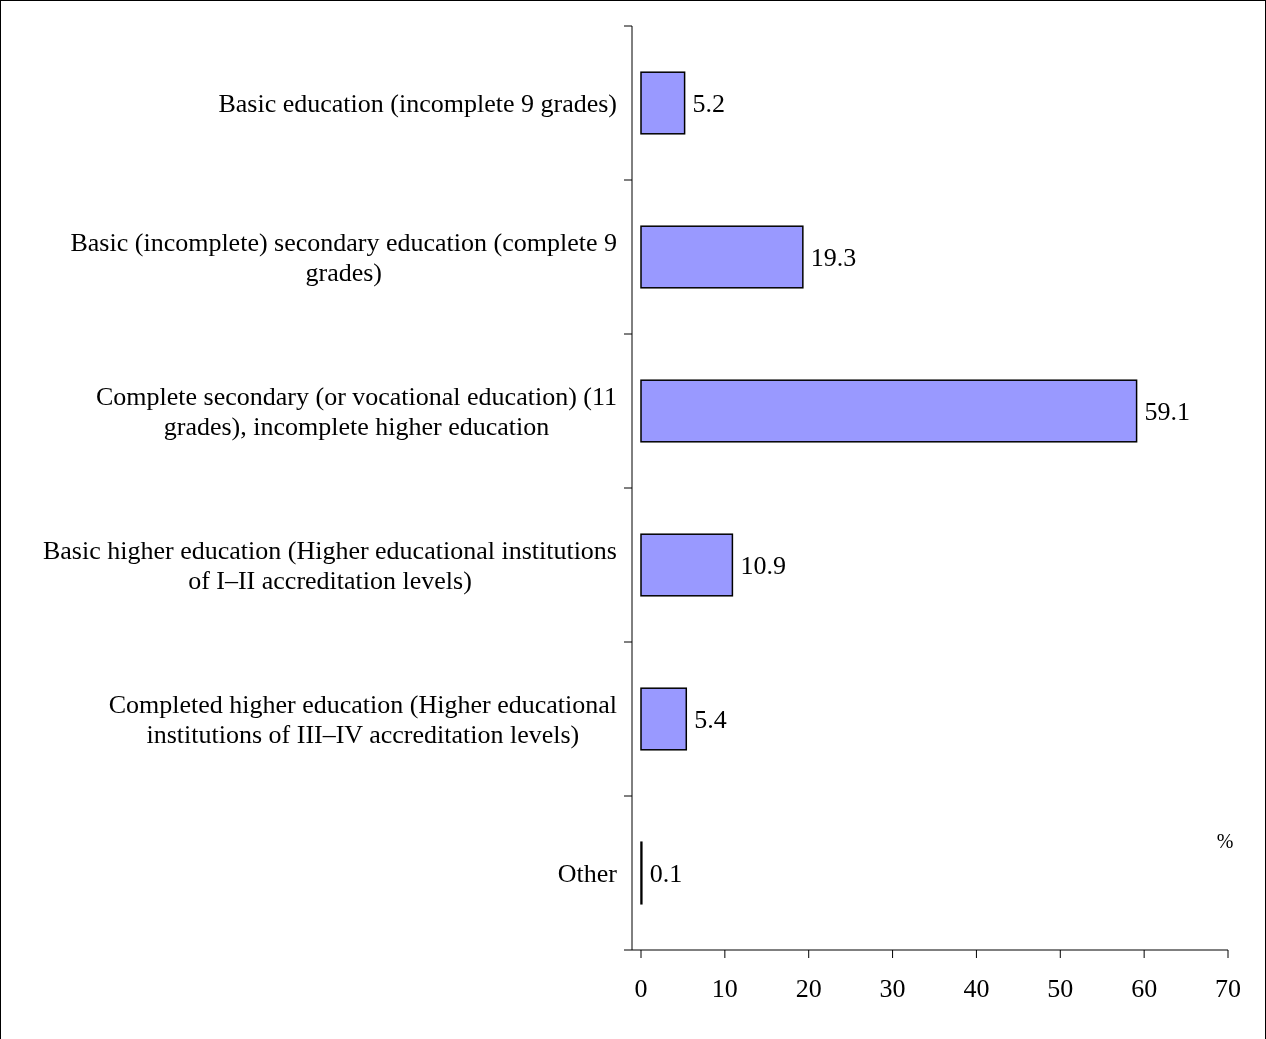  What do you see at coordinates (363, 720) in the screenshot?
I see `y-tick-label: Completed higher education (Higher educational institutions of III–IV accreditation levels)` at bounding box center [363, 720].